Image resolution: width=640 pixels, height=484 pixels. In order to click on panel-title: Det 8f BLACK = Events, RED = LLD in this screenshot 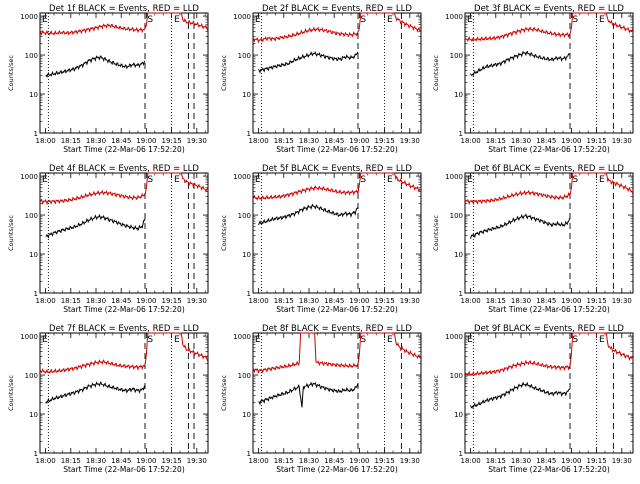, I will do `click(337, 329)`.